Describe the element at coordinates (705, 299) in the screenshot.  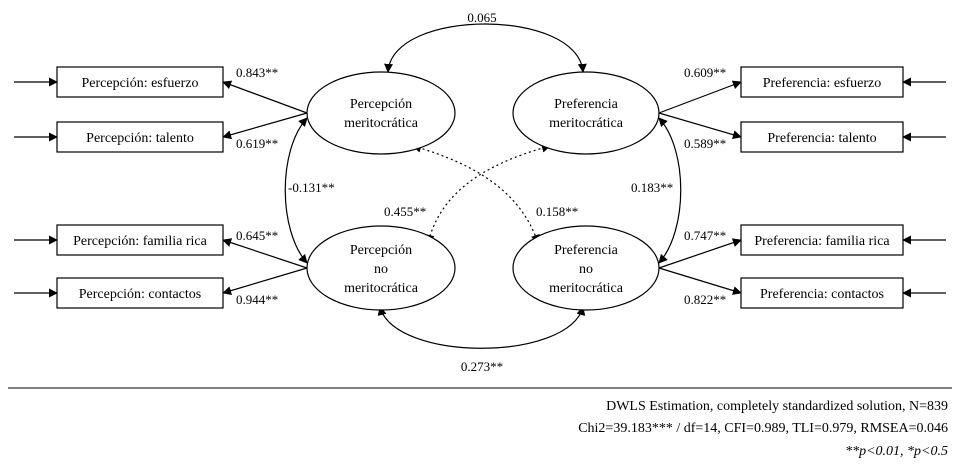
I see `coef-pref-contactos: 0.822**` at that location.